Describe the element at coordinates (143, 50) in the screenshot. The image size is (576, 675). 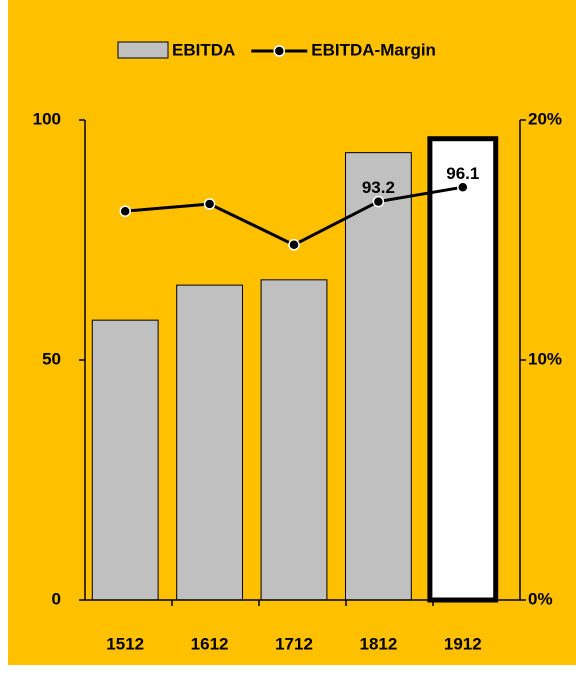
I see `legend-swatch` at that location.